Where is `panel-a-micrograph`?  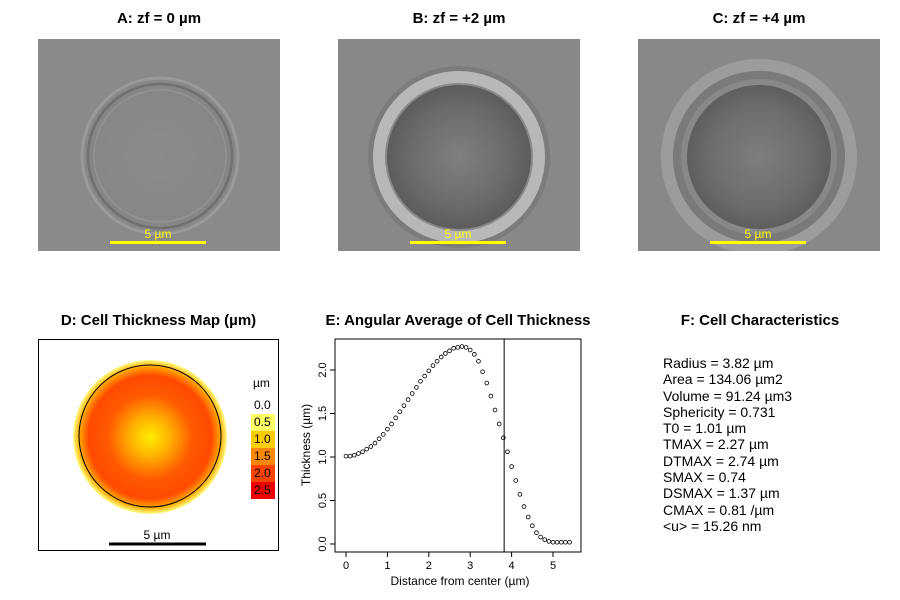 panel-a-micrograph is located at coordinates (159, 145).